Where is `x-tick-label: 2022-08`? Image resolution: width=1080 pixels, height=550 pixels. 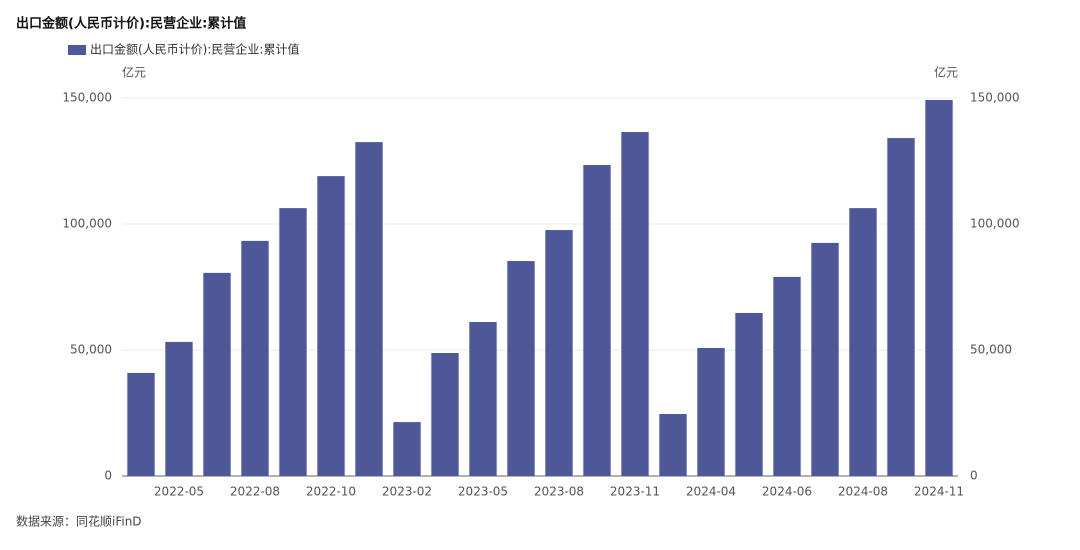
x-tick-label: 2022-08 is located at coordinates (255, 492).